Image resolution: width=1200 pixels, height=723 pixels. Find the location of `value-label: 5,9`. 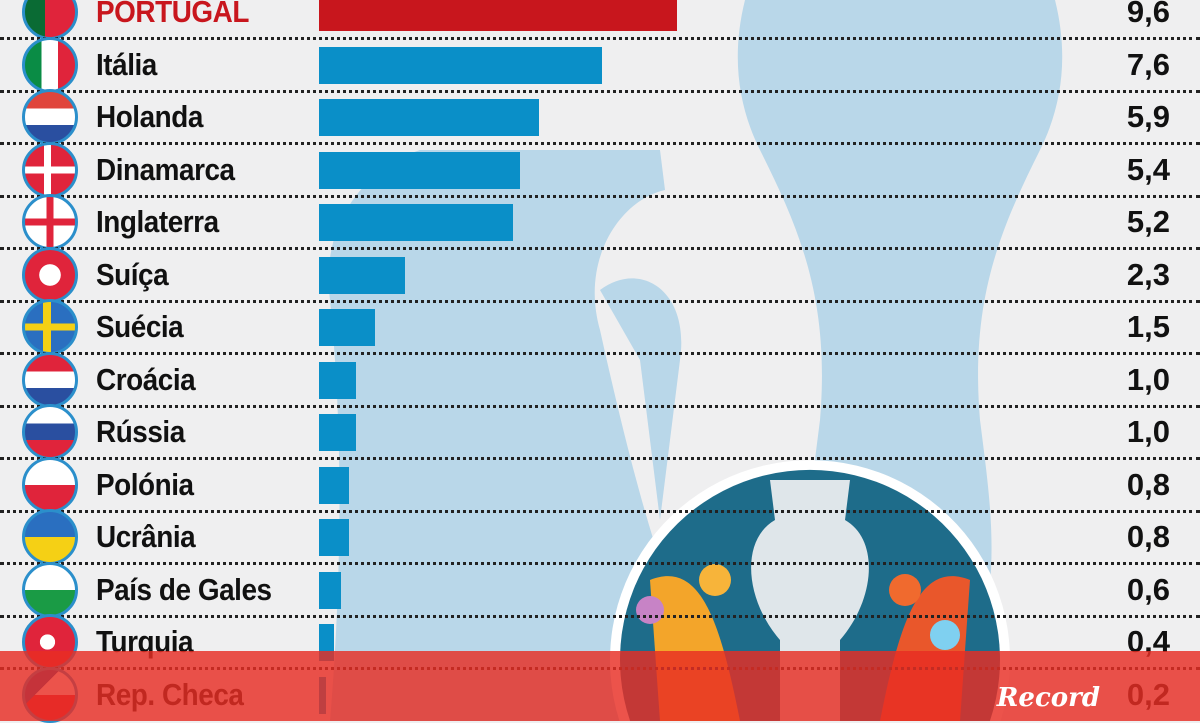

value-label: 5,9 is located at coordinates (1148, 116).